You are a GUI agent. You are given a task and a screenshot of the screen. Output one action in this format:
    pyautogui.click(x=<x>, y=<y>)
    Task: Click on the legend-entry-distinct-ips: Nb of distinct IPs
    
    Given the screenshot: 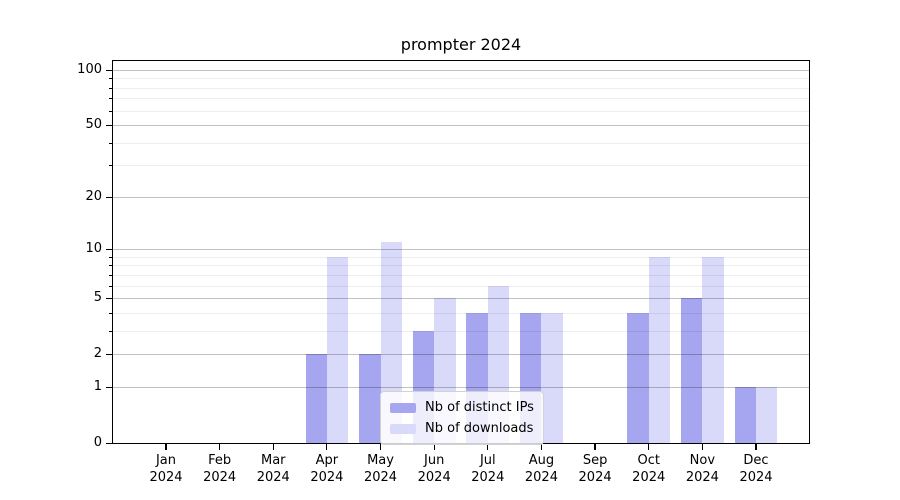 What is the action you would take?
    pyautogui.click(x=462, y=407)
    